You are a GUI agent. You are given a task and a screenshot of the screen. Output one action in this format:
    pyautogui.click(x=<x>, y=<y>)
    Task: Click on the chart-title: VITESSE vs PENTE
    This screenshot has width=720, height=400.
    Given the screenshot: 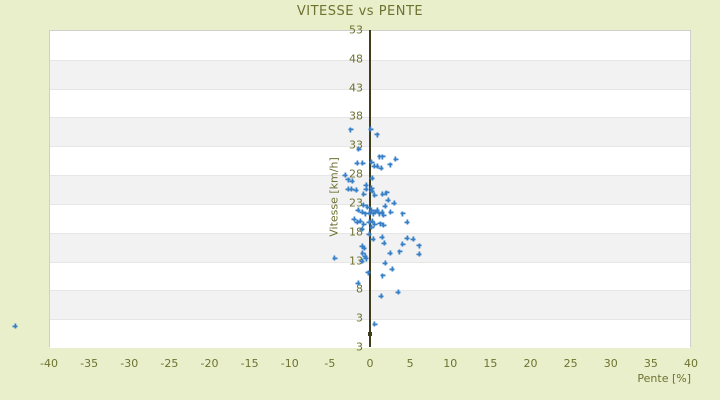 What is the action you would take?
    pyautogui.click(x=360, y=11)
    